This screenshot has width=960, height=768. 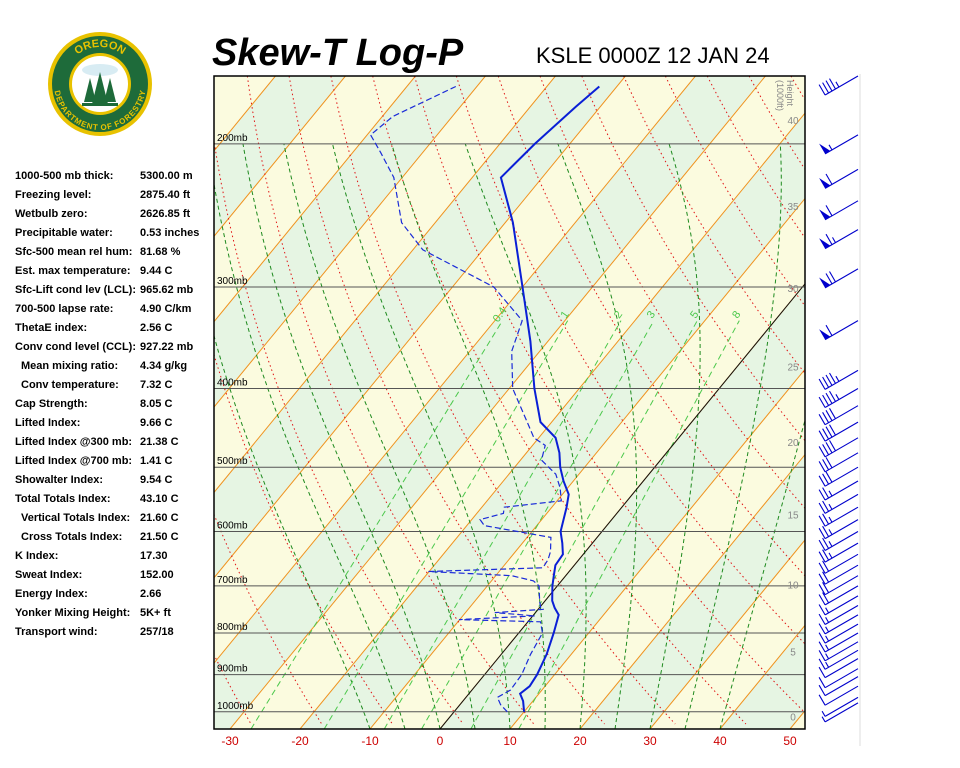 What do you see at coordinates (580, 741) in the screenshot?
I see `x-tick-label: 20` at bounding box center [580, 741].